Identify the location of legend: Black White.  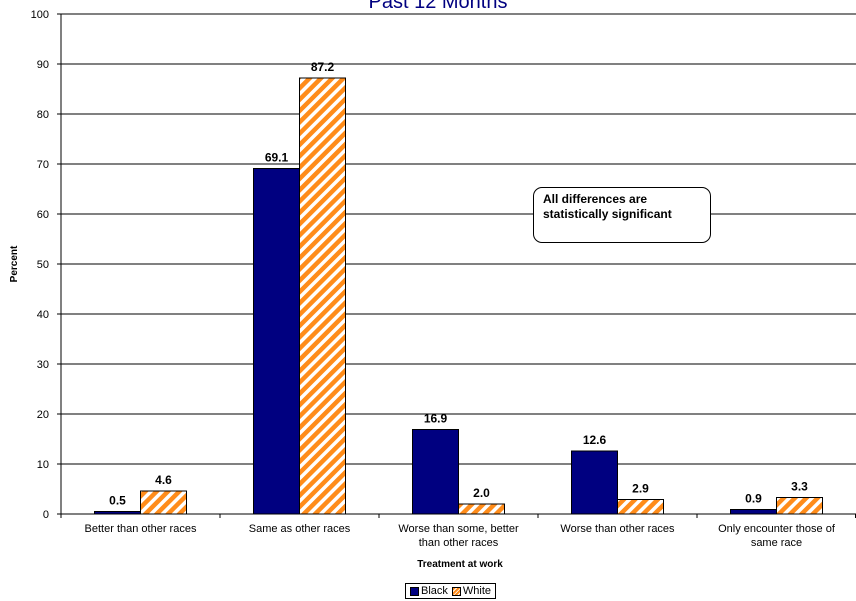
(451, 591).